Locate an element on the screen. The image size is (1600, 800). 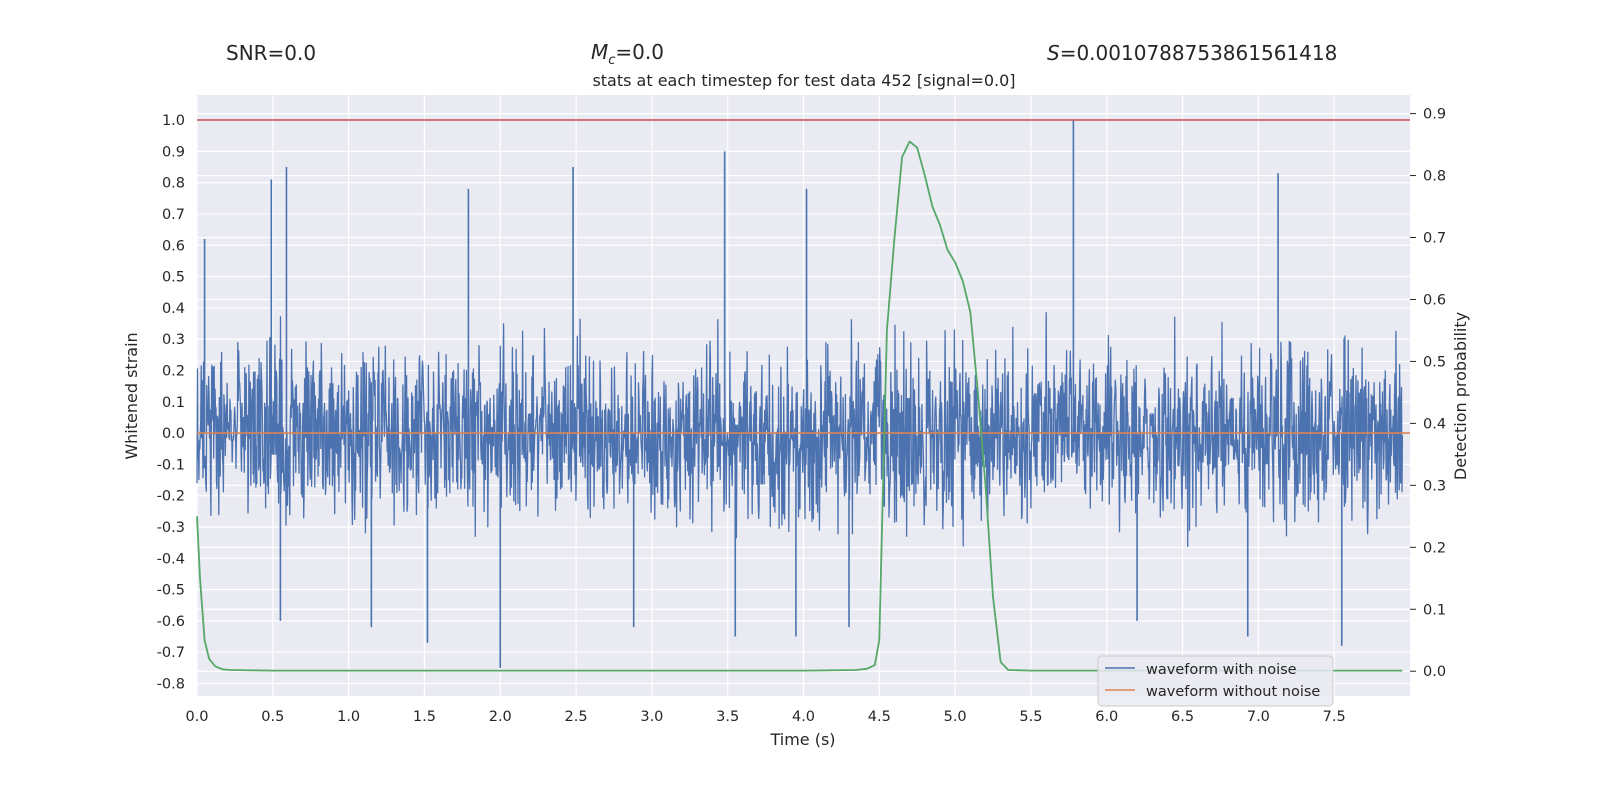
x-tick-label: 3.5 is located at coordinates (727, 717).